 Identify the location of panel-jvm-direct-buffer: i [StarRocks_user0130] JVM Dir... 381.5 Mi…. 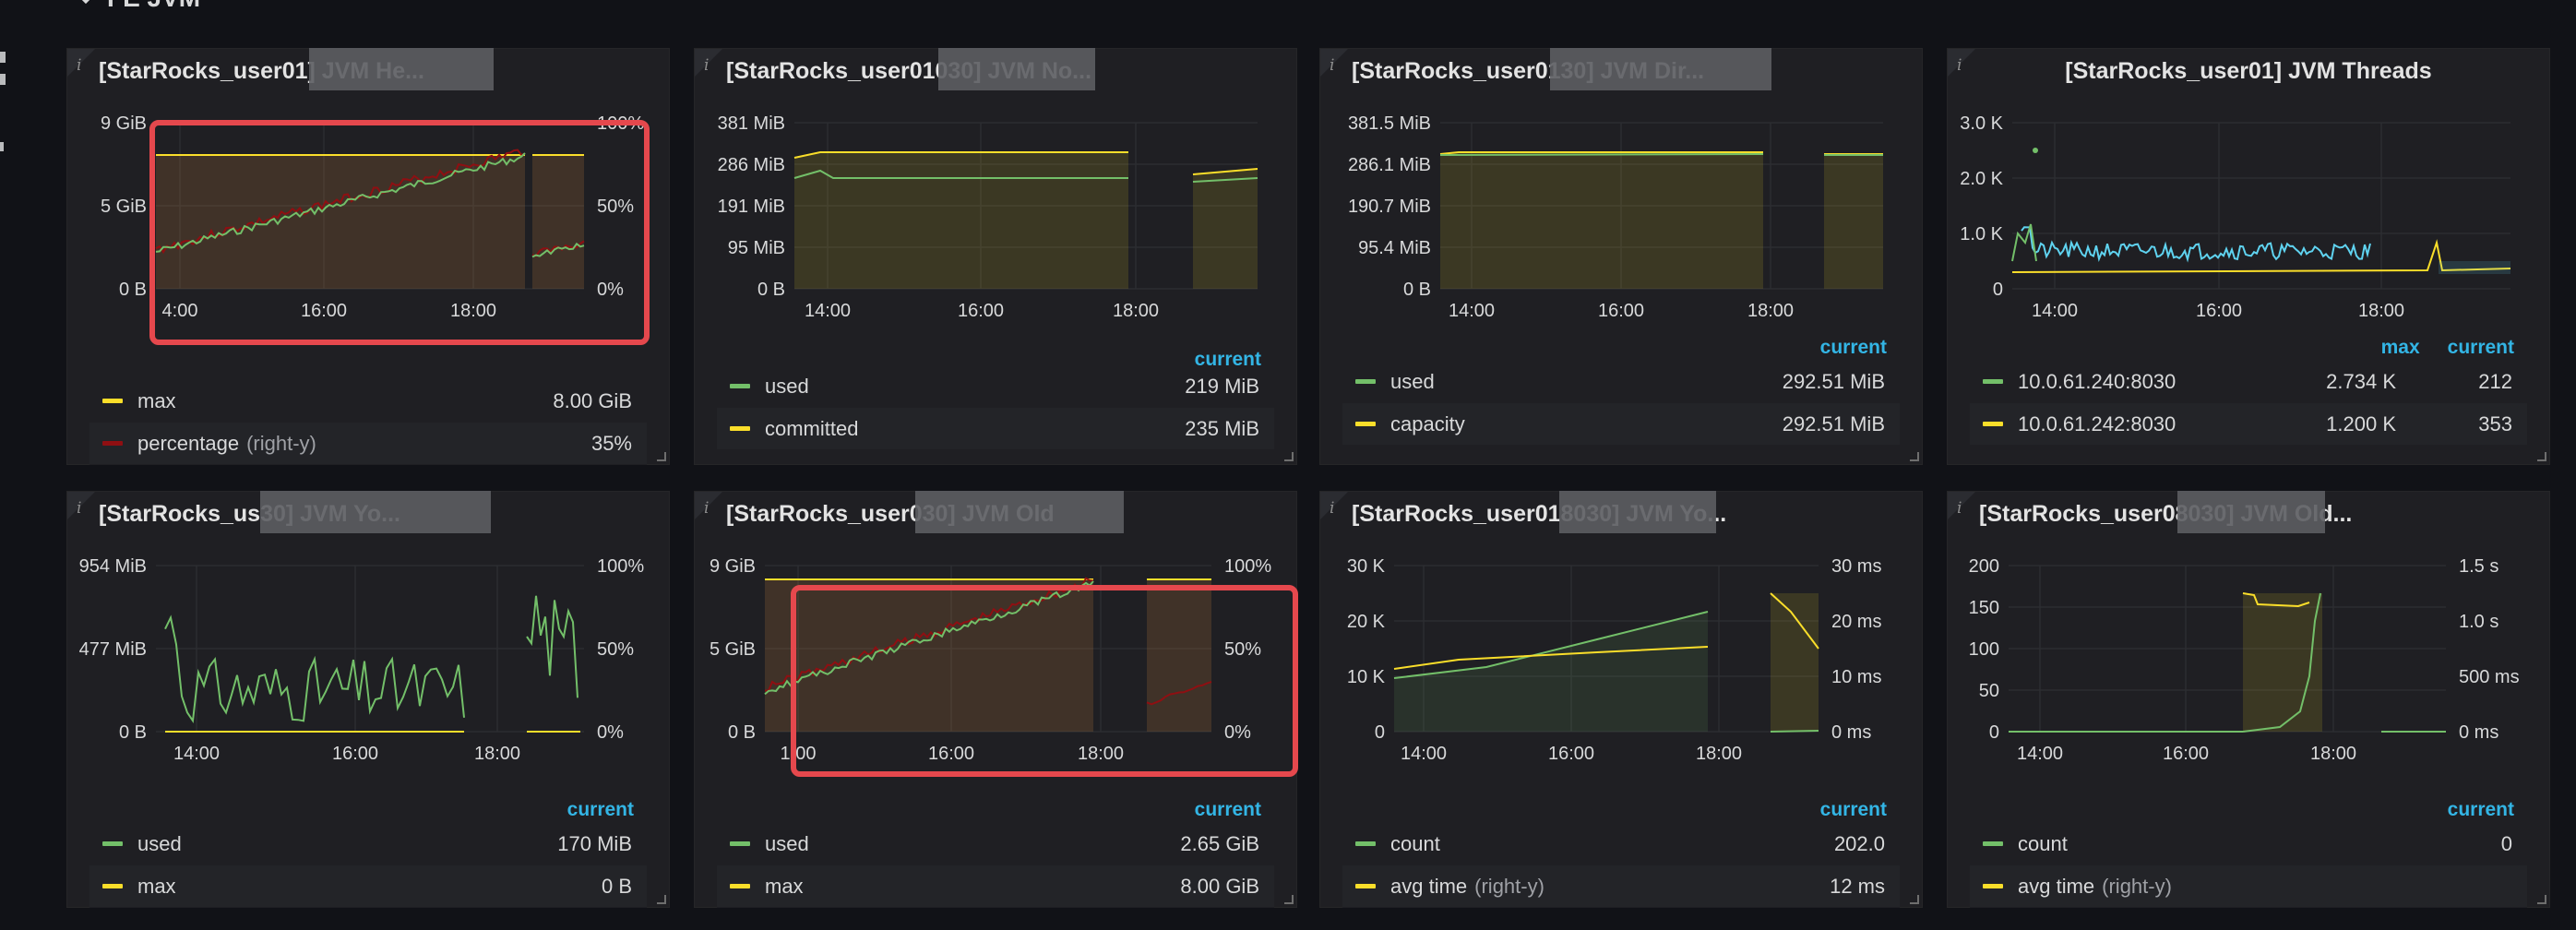
(1621, 257).